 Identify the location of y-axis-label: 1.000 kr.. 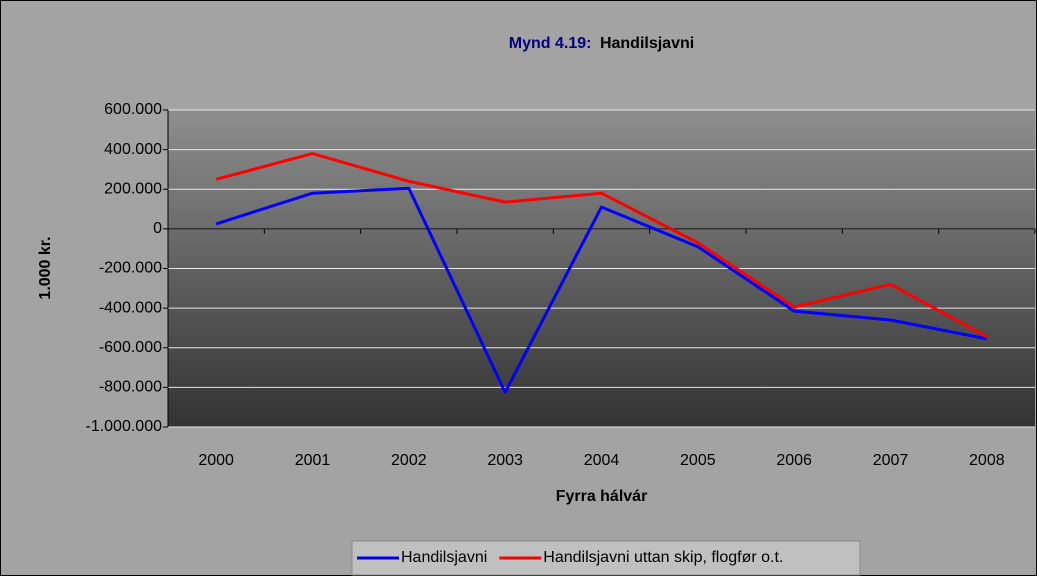
(45, 267).